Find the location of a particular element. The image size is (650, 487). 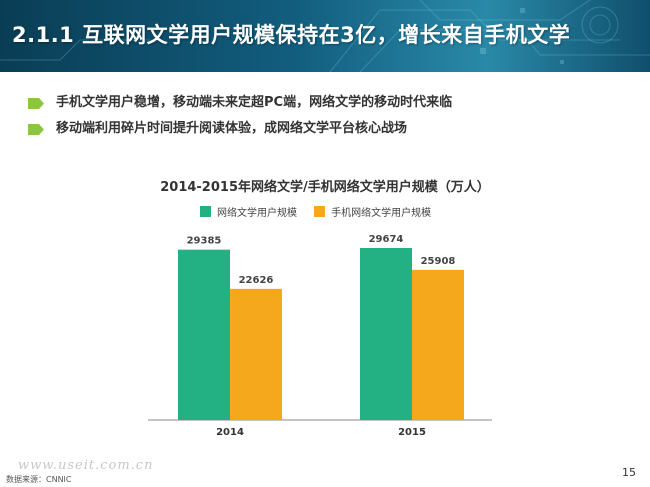

header-banner: 2.1.1 互联网文学用户规模保持在3亿，增长来自手机文学 is located at coordinates (325, 36).